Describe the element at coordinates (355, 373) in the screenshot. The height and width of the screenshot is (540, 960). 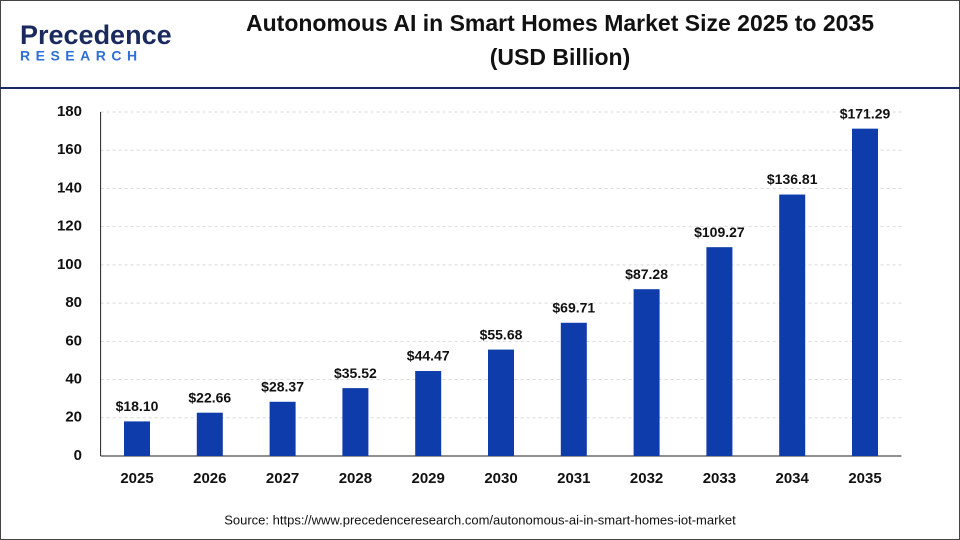
I see `value-label: $35.52` at that location.